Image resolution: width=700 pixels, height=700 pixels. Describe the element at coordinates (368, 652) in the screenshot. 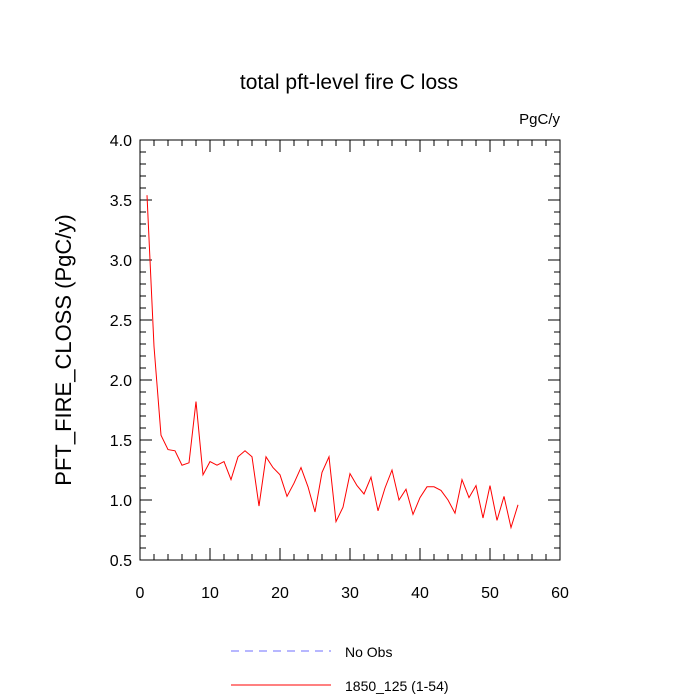

I see `legend-label-no-obs: No Obs` at that location.